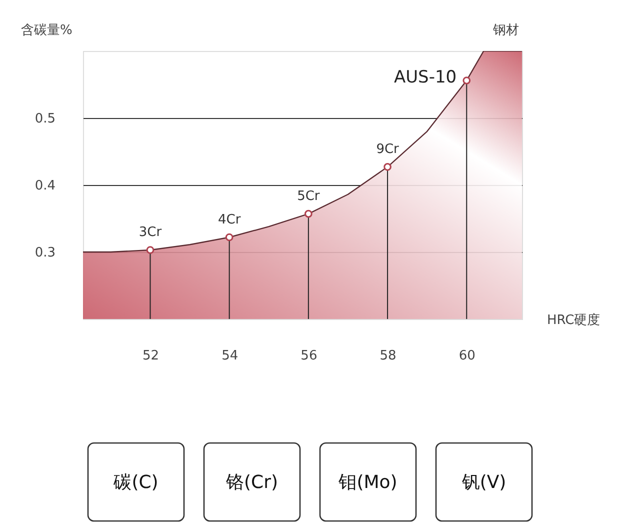  I want to click on y-tick-label: 0.4, so click(45, 186).